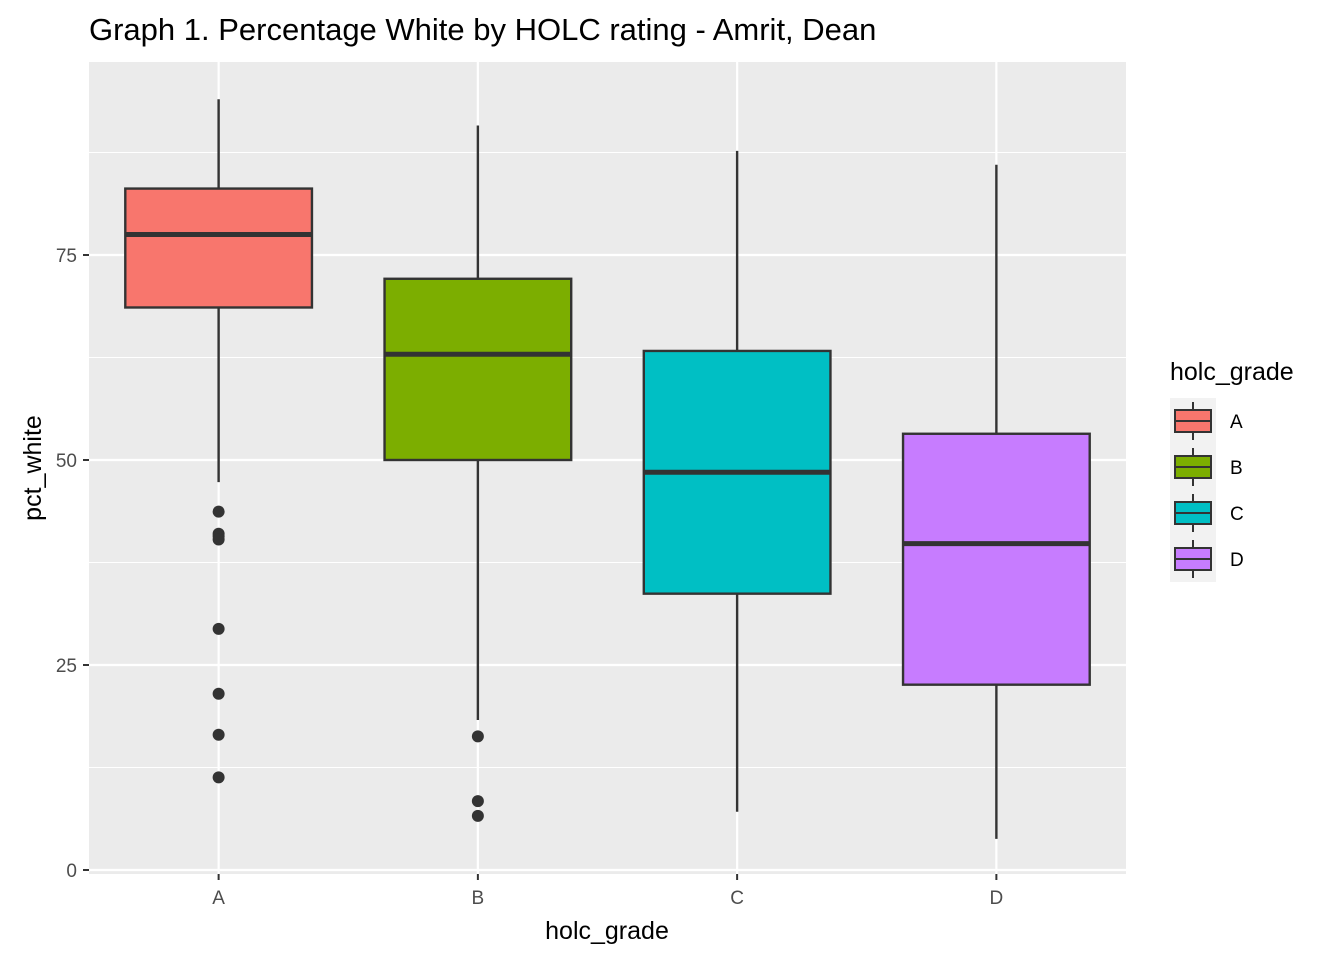 Image resolution: width=1344 pixels, height=960 pixels. Describe the element at coordinates (66, 461) in the screenshot. I see `y-tick-label: 50` at that location.